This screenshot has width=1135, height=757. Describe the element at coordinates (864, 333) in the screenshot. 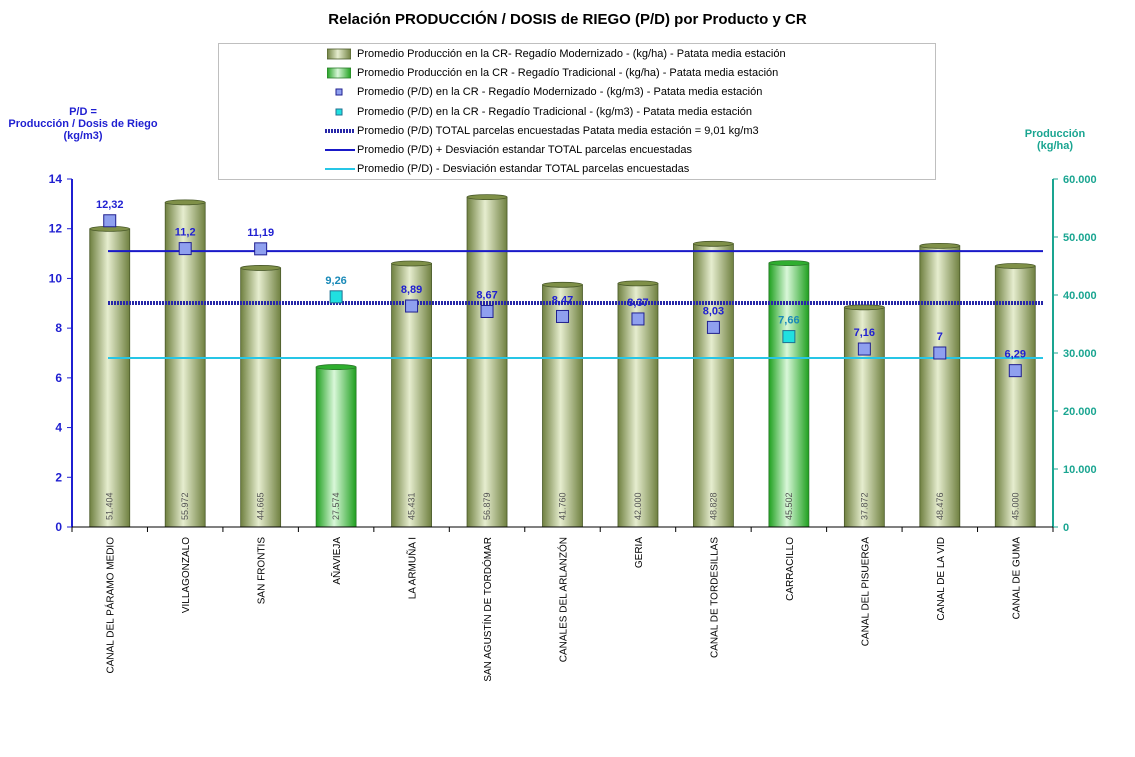

I see `pd-data-label: 7,16` at that location.